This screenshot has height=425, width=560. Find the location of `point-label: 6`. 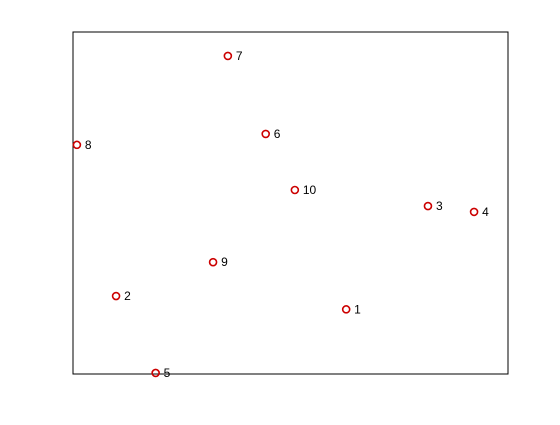

point-label: 6 is located at coordinates (277, 134).